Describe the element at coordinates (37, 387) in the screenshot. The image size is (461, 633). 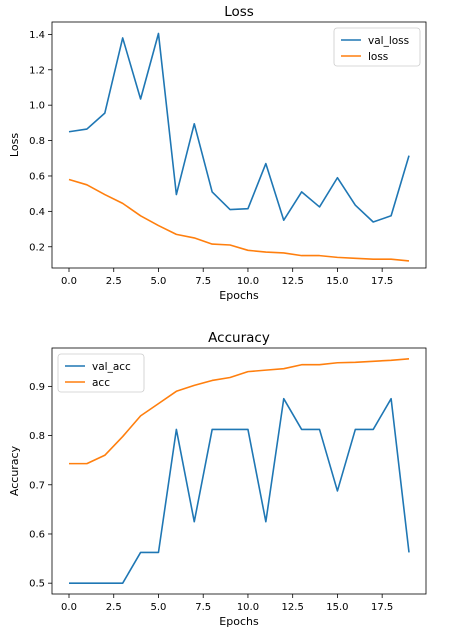
I see `y-tick-label: 0.9` at that location.